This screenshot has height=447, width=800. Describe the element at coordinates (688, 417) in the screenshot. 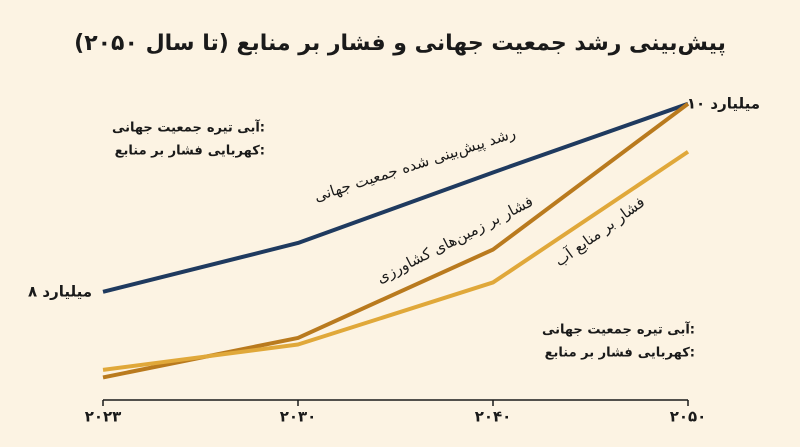

I see `x-tick-label: ۲۰۵۰` at that location.